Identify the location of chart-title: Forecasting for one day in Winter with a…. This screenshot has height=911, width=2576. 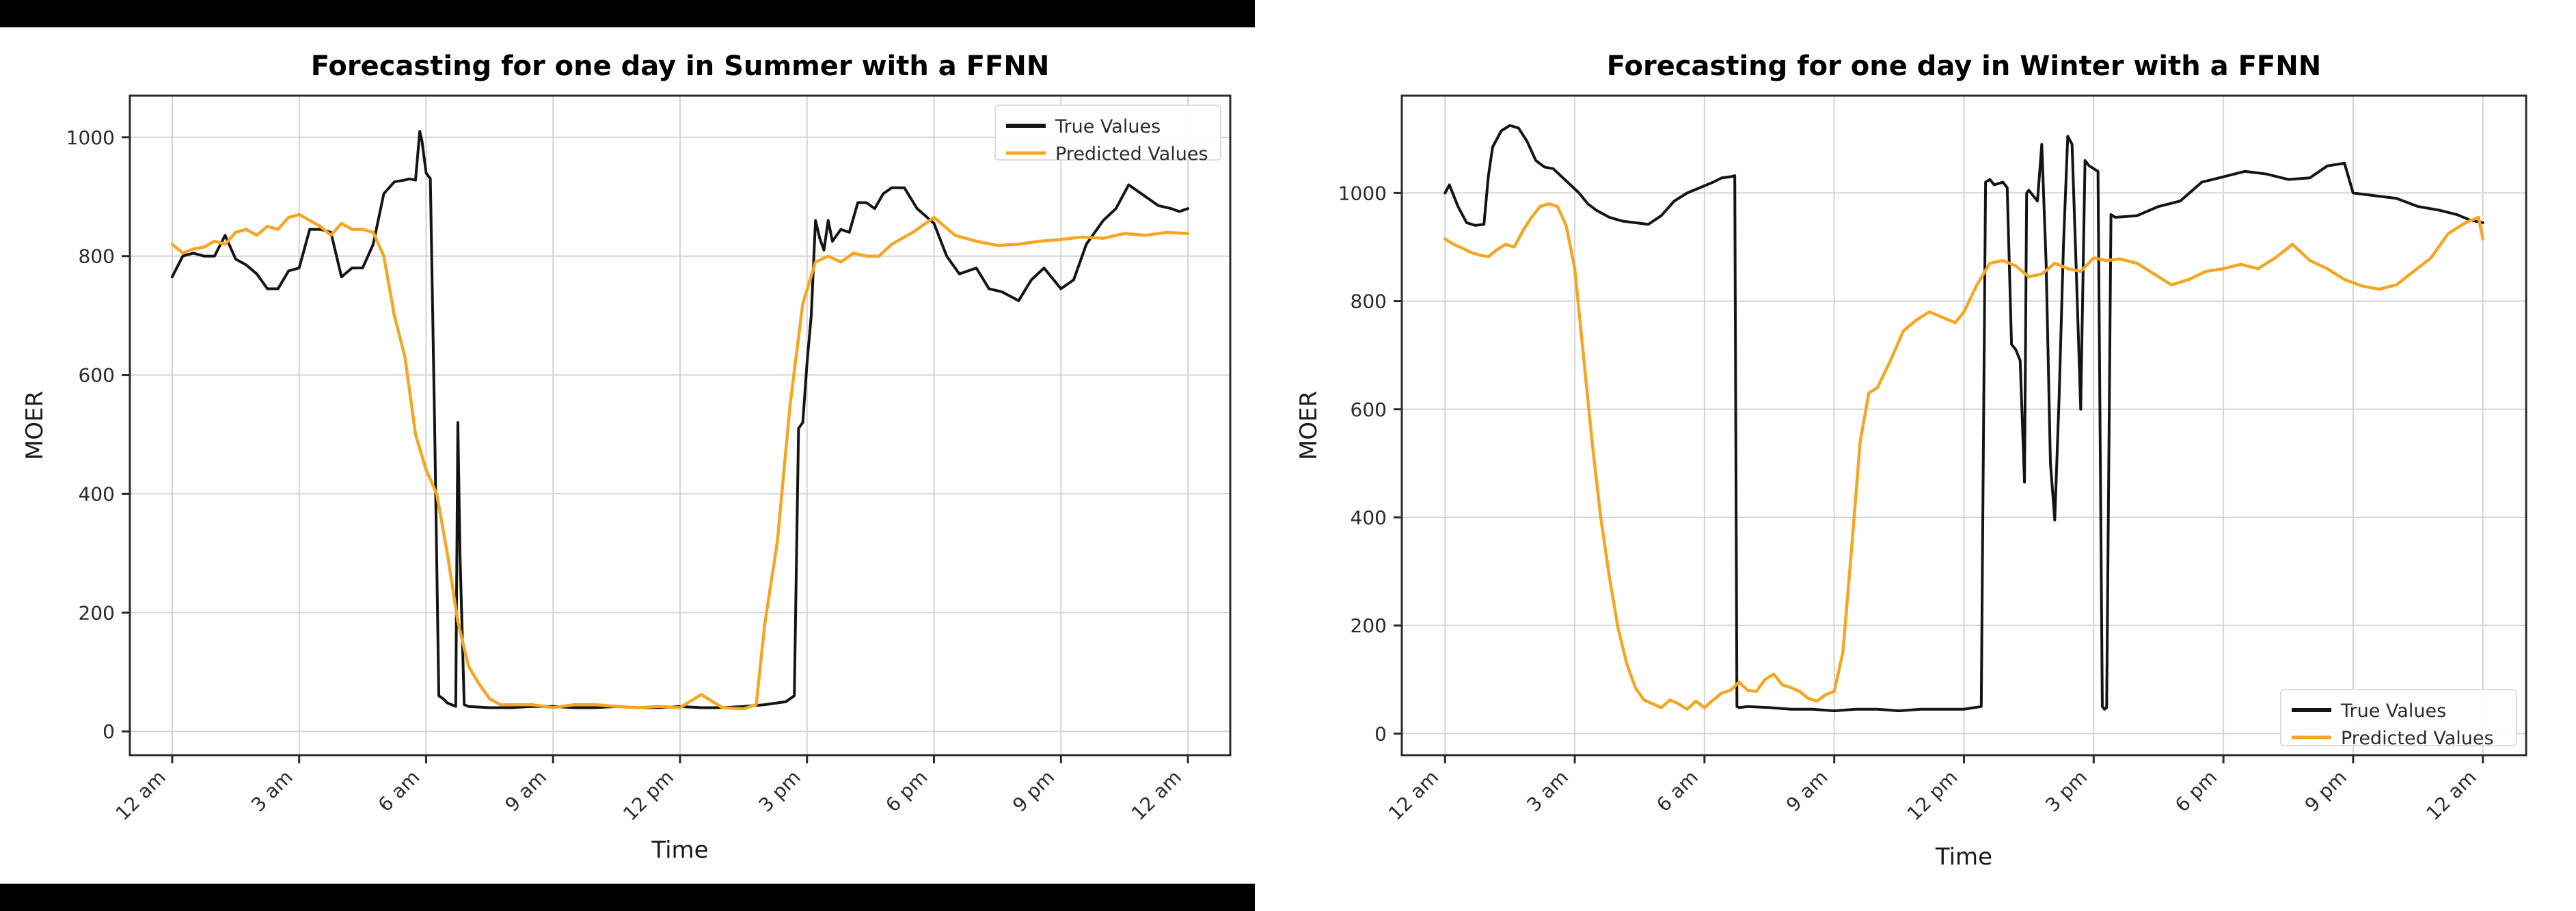
(1964, 66).